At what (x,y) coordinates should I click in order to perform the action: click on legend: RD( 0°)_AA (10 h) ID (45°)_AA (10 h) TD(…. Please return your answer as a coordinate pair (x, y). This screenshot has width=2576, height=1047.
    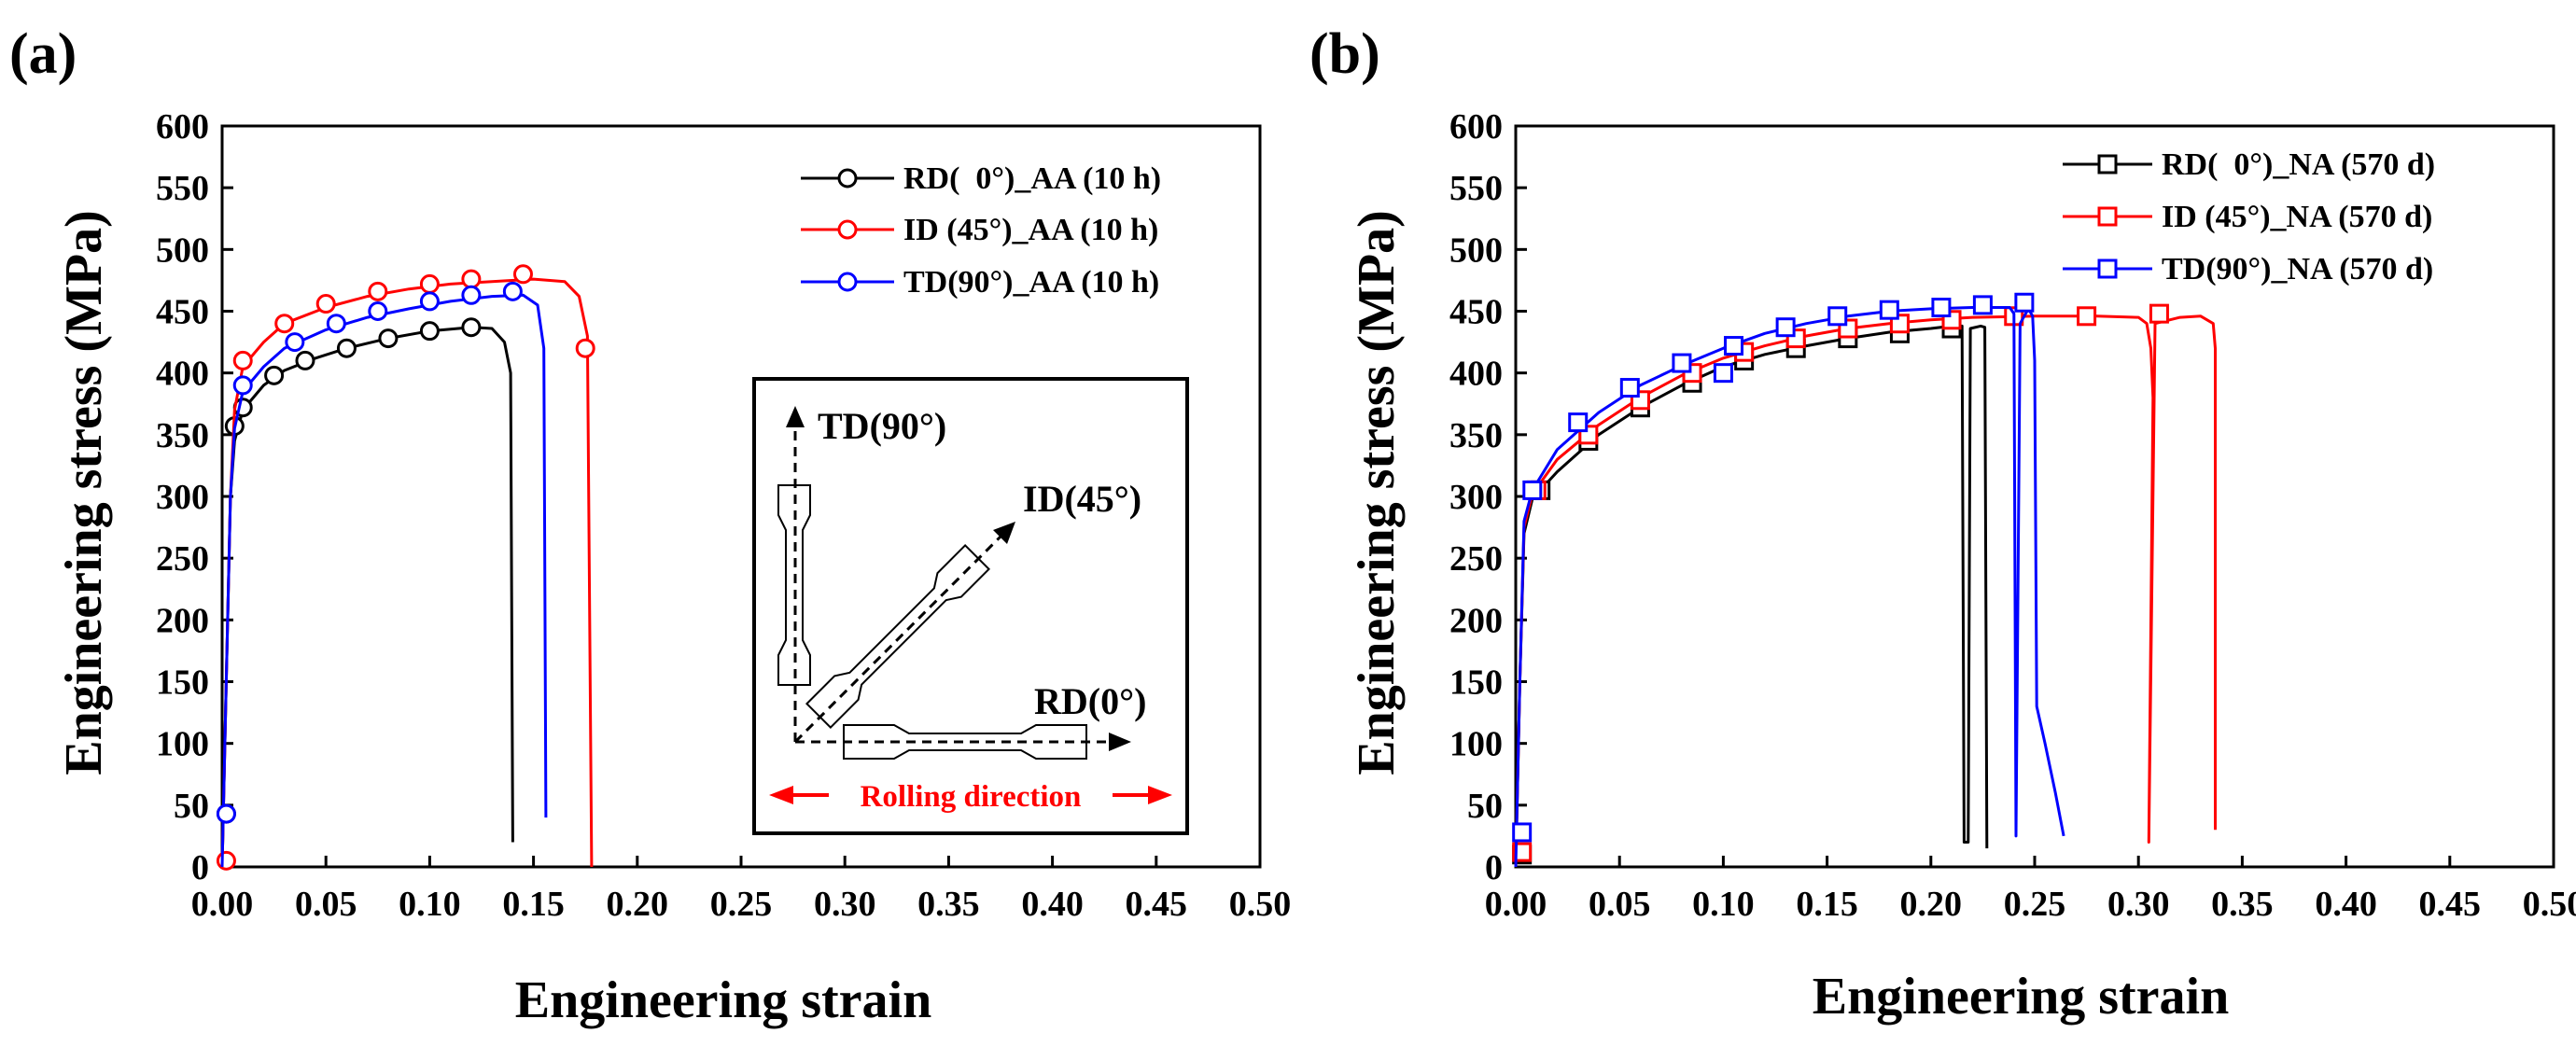
    Looking at the image, I should click on (981, 230).